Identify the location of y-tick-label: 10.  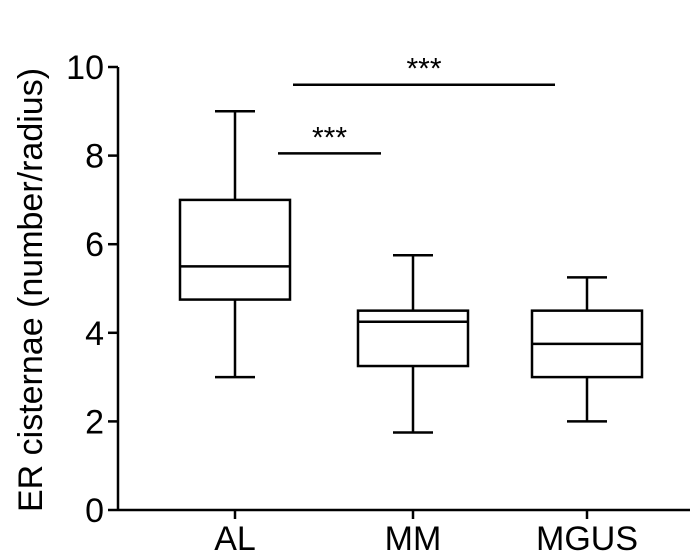
(85, 68).